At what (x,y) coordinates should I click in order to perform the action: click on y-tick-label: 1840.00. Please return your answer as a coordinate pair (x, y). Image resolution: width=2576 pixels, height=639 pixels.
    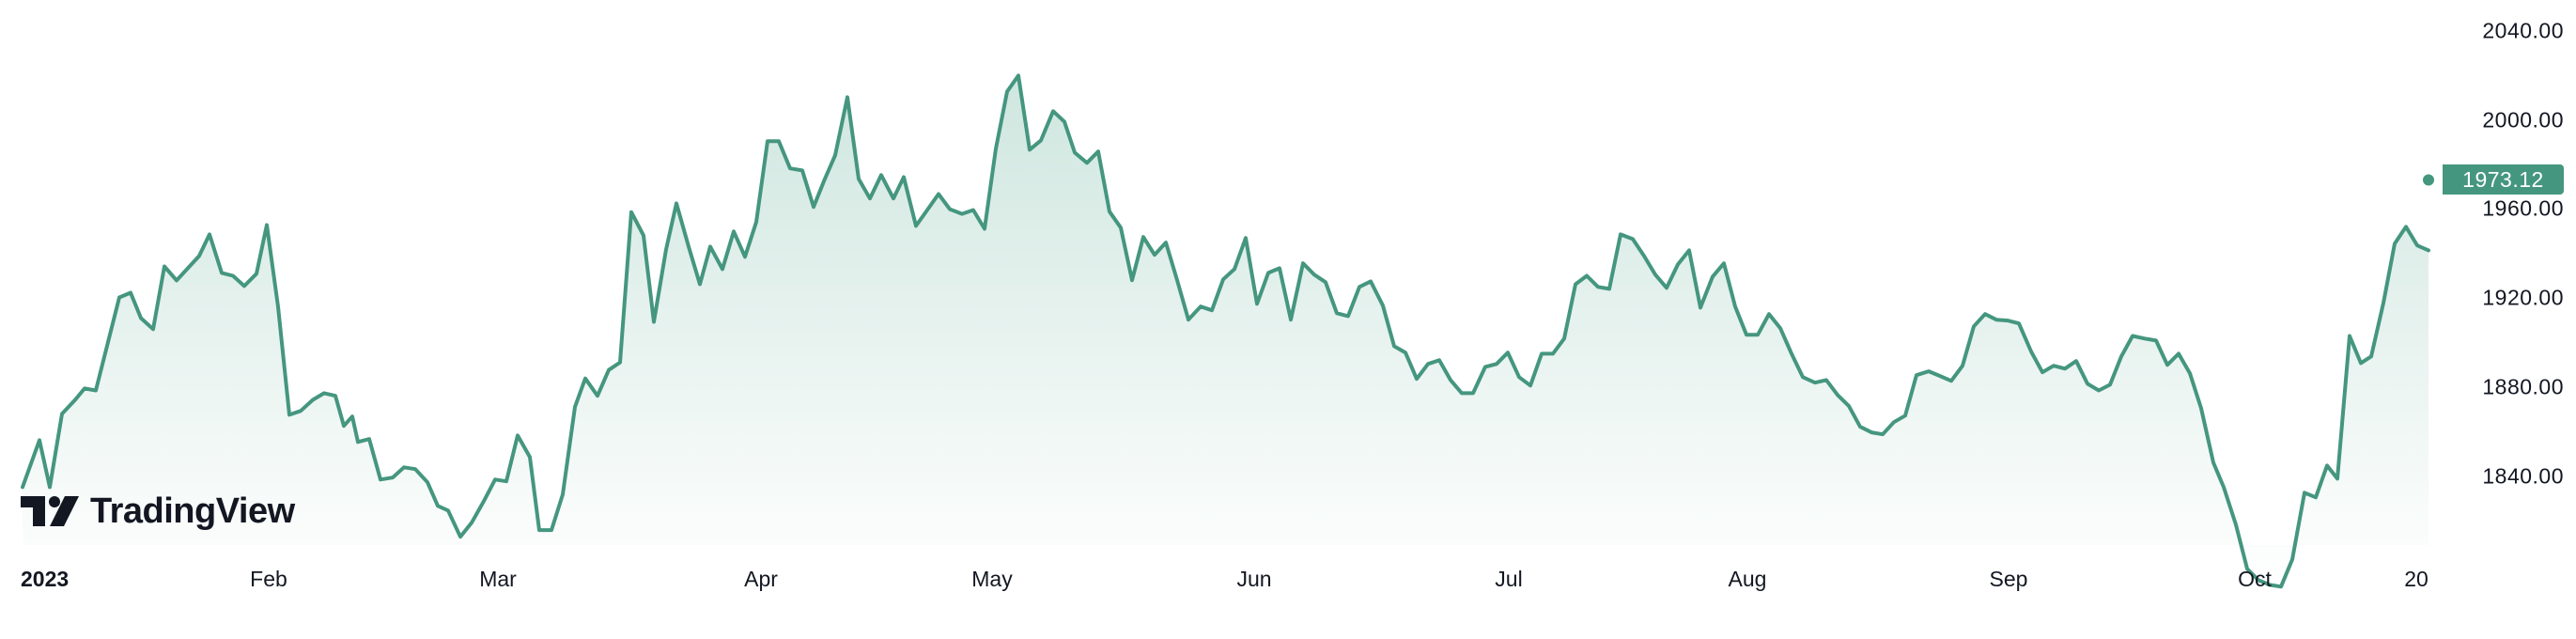
    Looking at the image, I should click on (2523, 476).